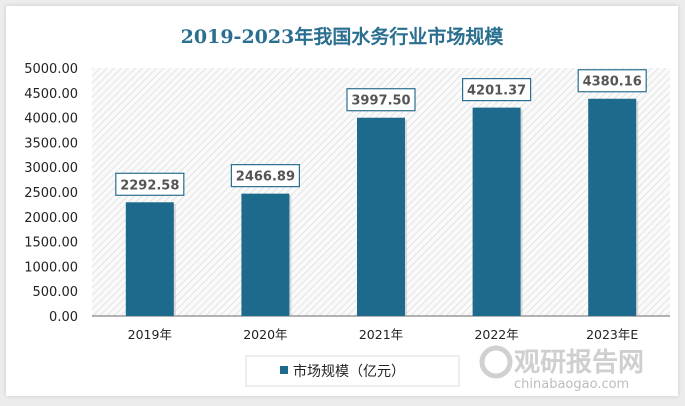 The width and height of the screenshot is (685, 406). I want to click on x-tick-label: 2021年, so click(381, 334).